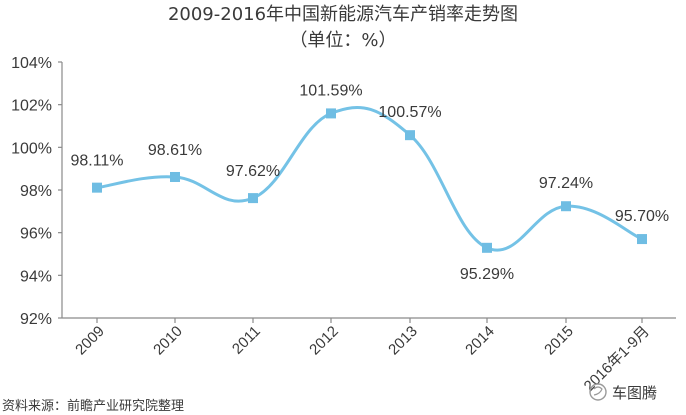 The height and width of the screenshot is (415, 686). What do you see at coordinates (175, 150) in the screenshot?
I see `data-label: 98.61%` at bounding box center [175, 150].